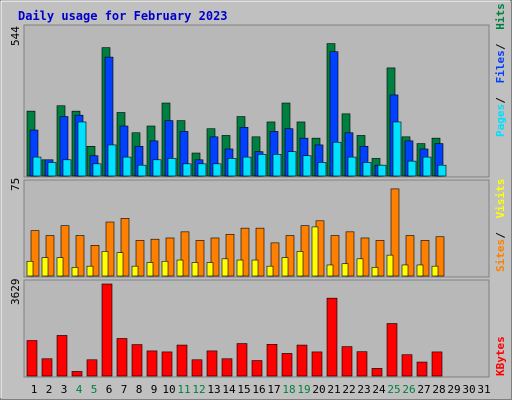 The image size is (512, 400). What do you see at coordinates (49, 389) in the screenshot?
I see `x-tick-label: 2` at bounding box center [49, 389].